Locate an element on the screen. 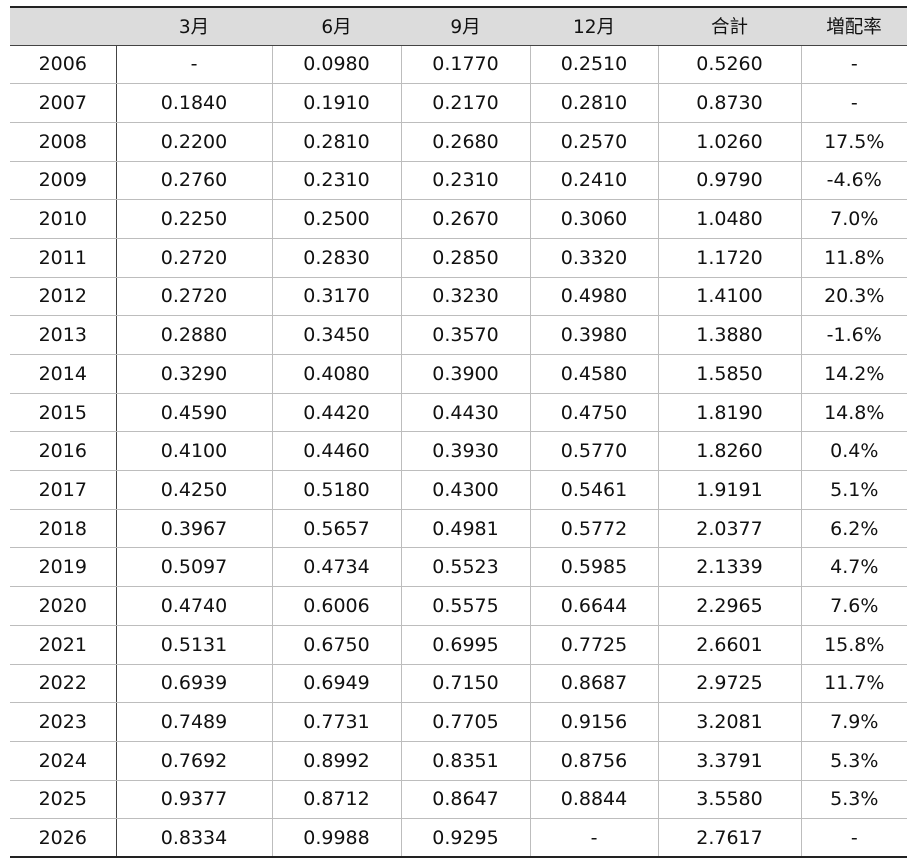  year-cell: 2006 is located at coordinates (63, 65).